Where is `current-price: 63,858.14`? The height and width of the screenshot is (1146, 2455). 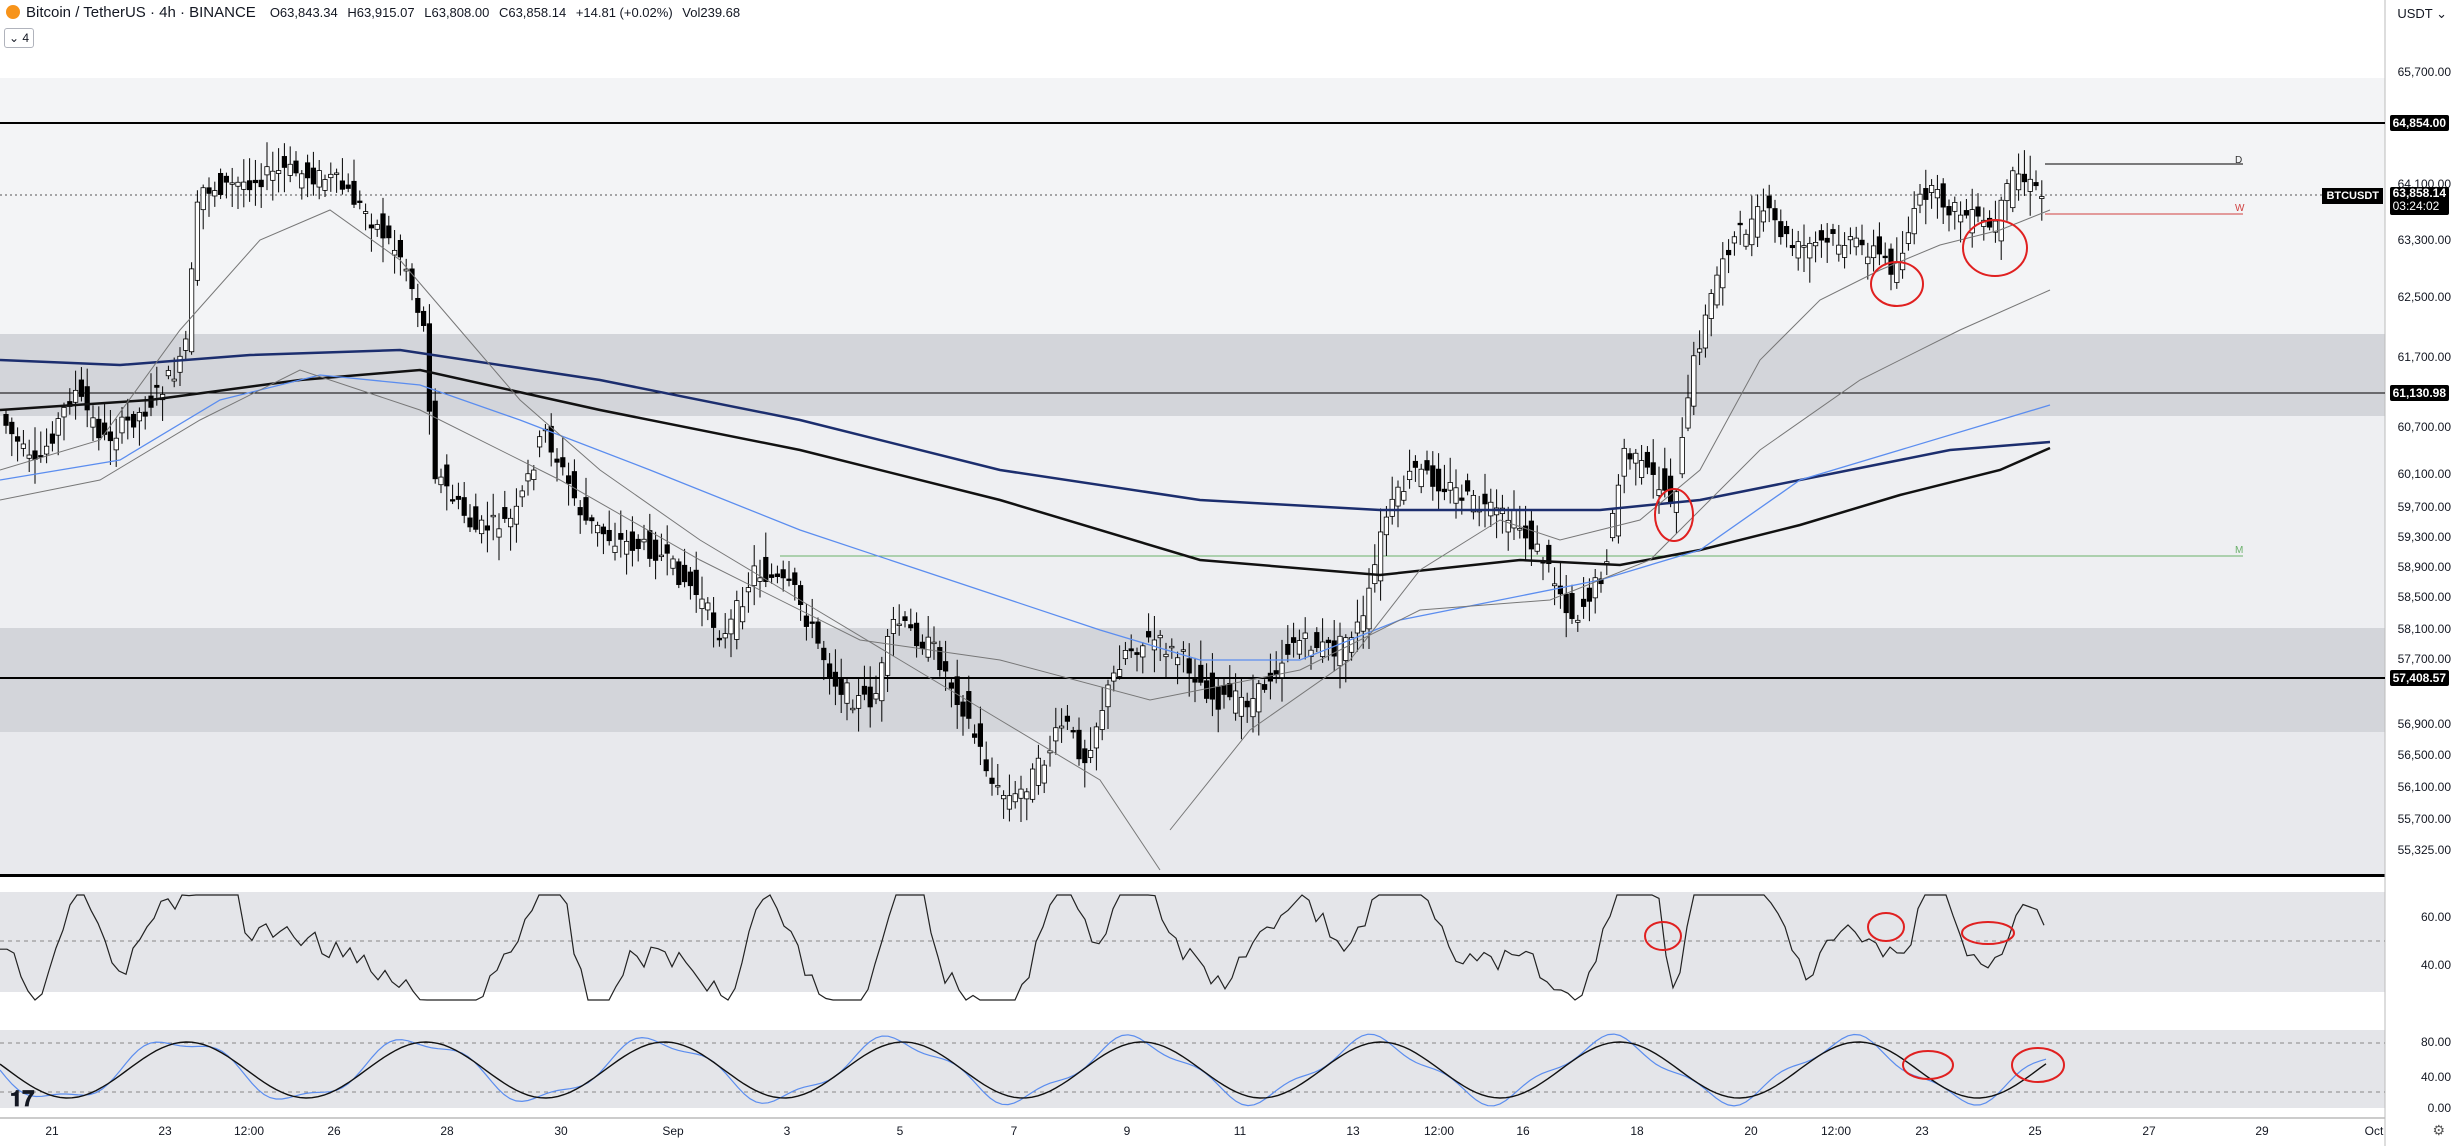 current-price: 63,858.14 is located at coordinates (2419, 193).